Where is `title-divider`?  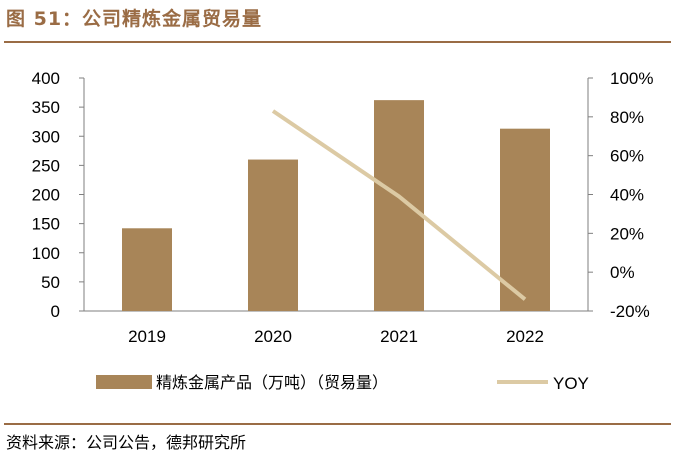
title-divider is located at coordinates (337, 42).